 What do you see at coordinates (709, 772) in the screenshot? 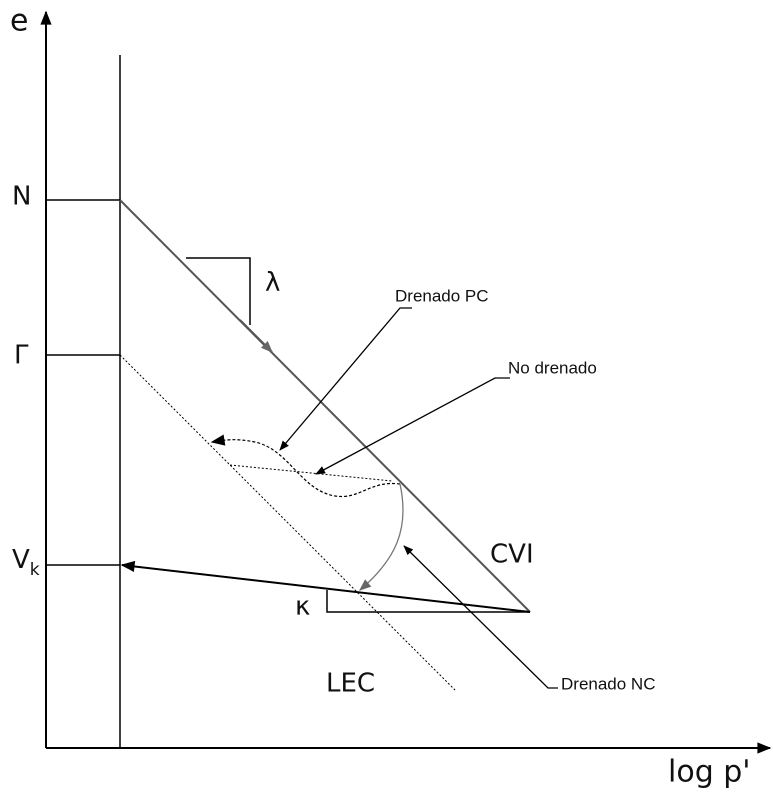
I see `x-label: log p'` at bounding box center [709, 772].